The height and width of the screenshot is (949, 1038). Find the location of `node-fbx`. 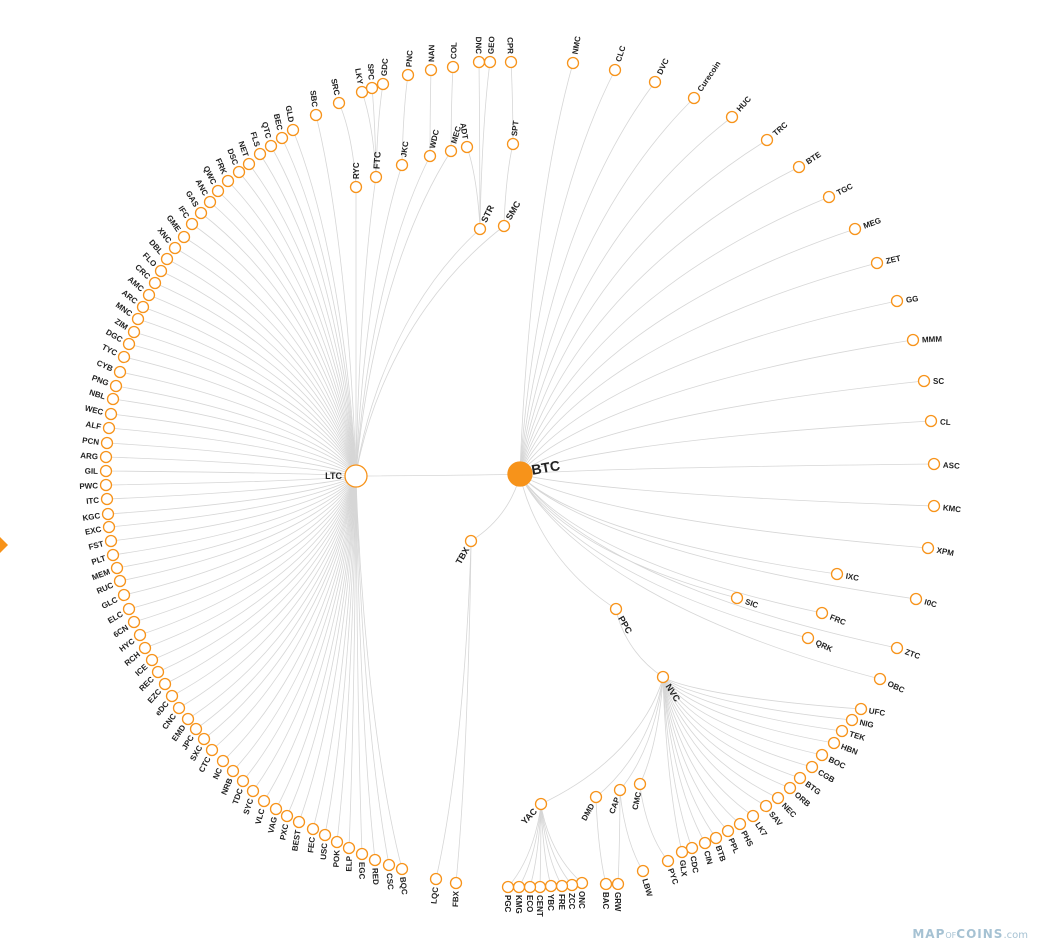

node-fbx is located at coordinates (456, 883).